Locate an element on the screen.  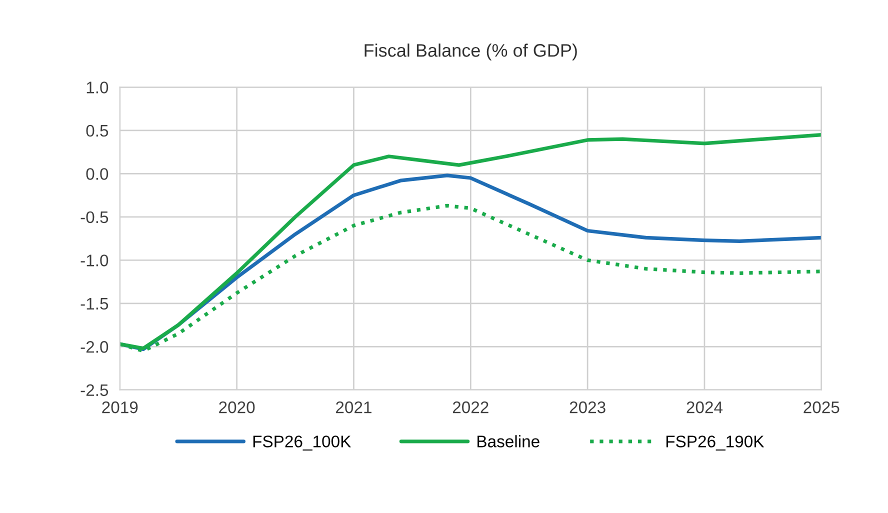
y-tick-label: -1.5 is located at coordinates (94, 304).